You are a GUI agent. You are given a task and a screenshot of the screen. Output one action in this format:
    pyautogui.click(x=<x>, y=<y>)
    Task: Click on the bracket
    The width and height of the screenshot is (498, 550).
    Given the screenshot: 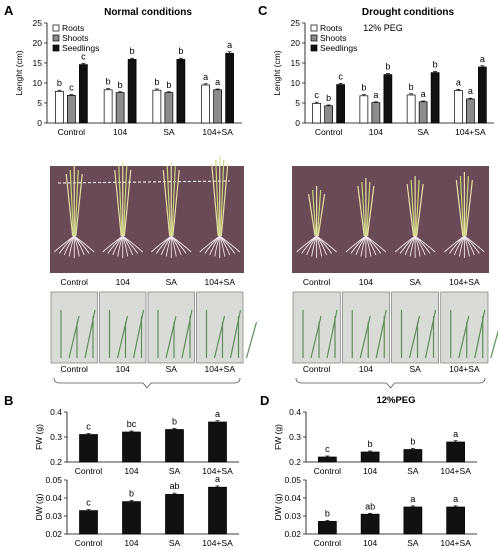 What is the action you would take?
    pyautogui.click(x=147, y=383)
    